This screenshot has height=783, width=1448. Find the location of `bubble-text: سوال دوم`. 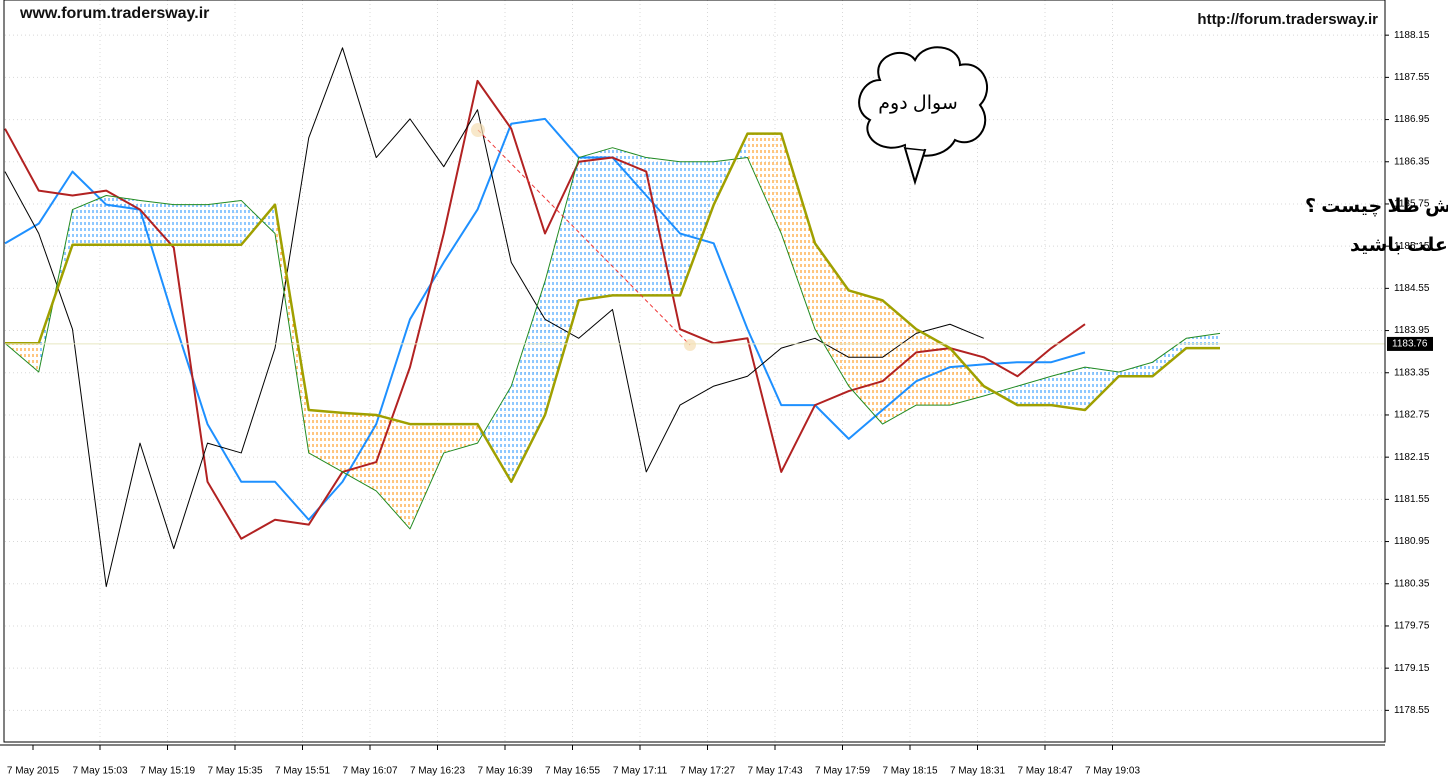

bubble-text: سوال دوم is located at coordinates (918, 103).